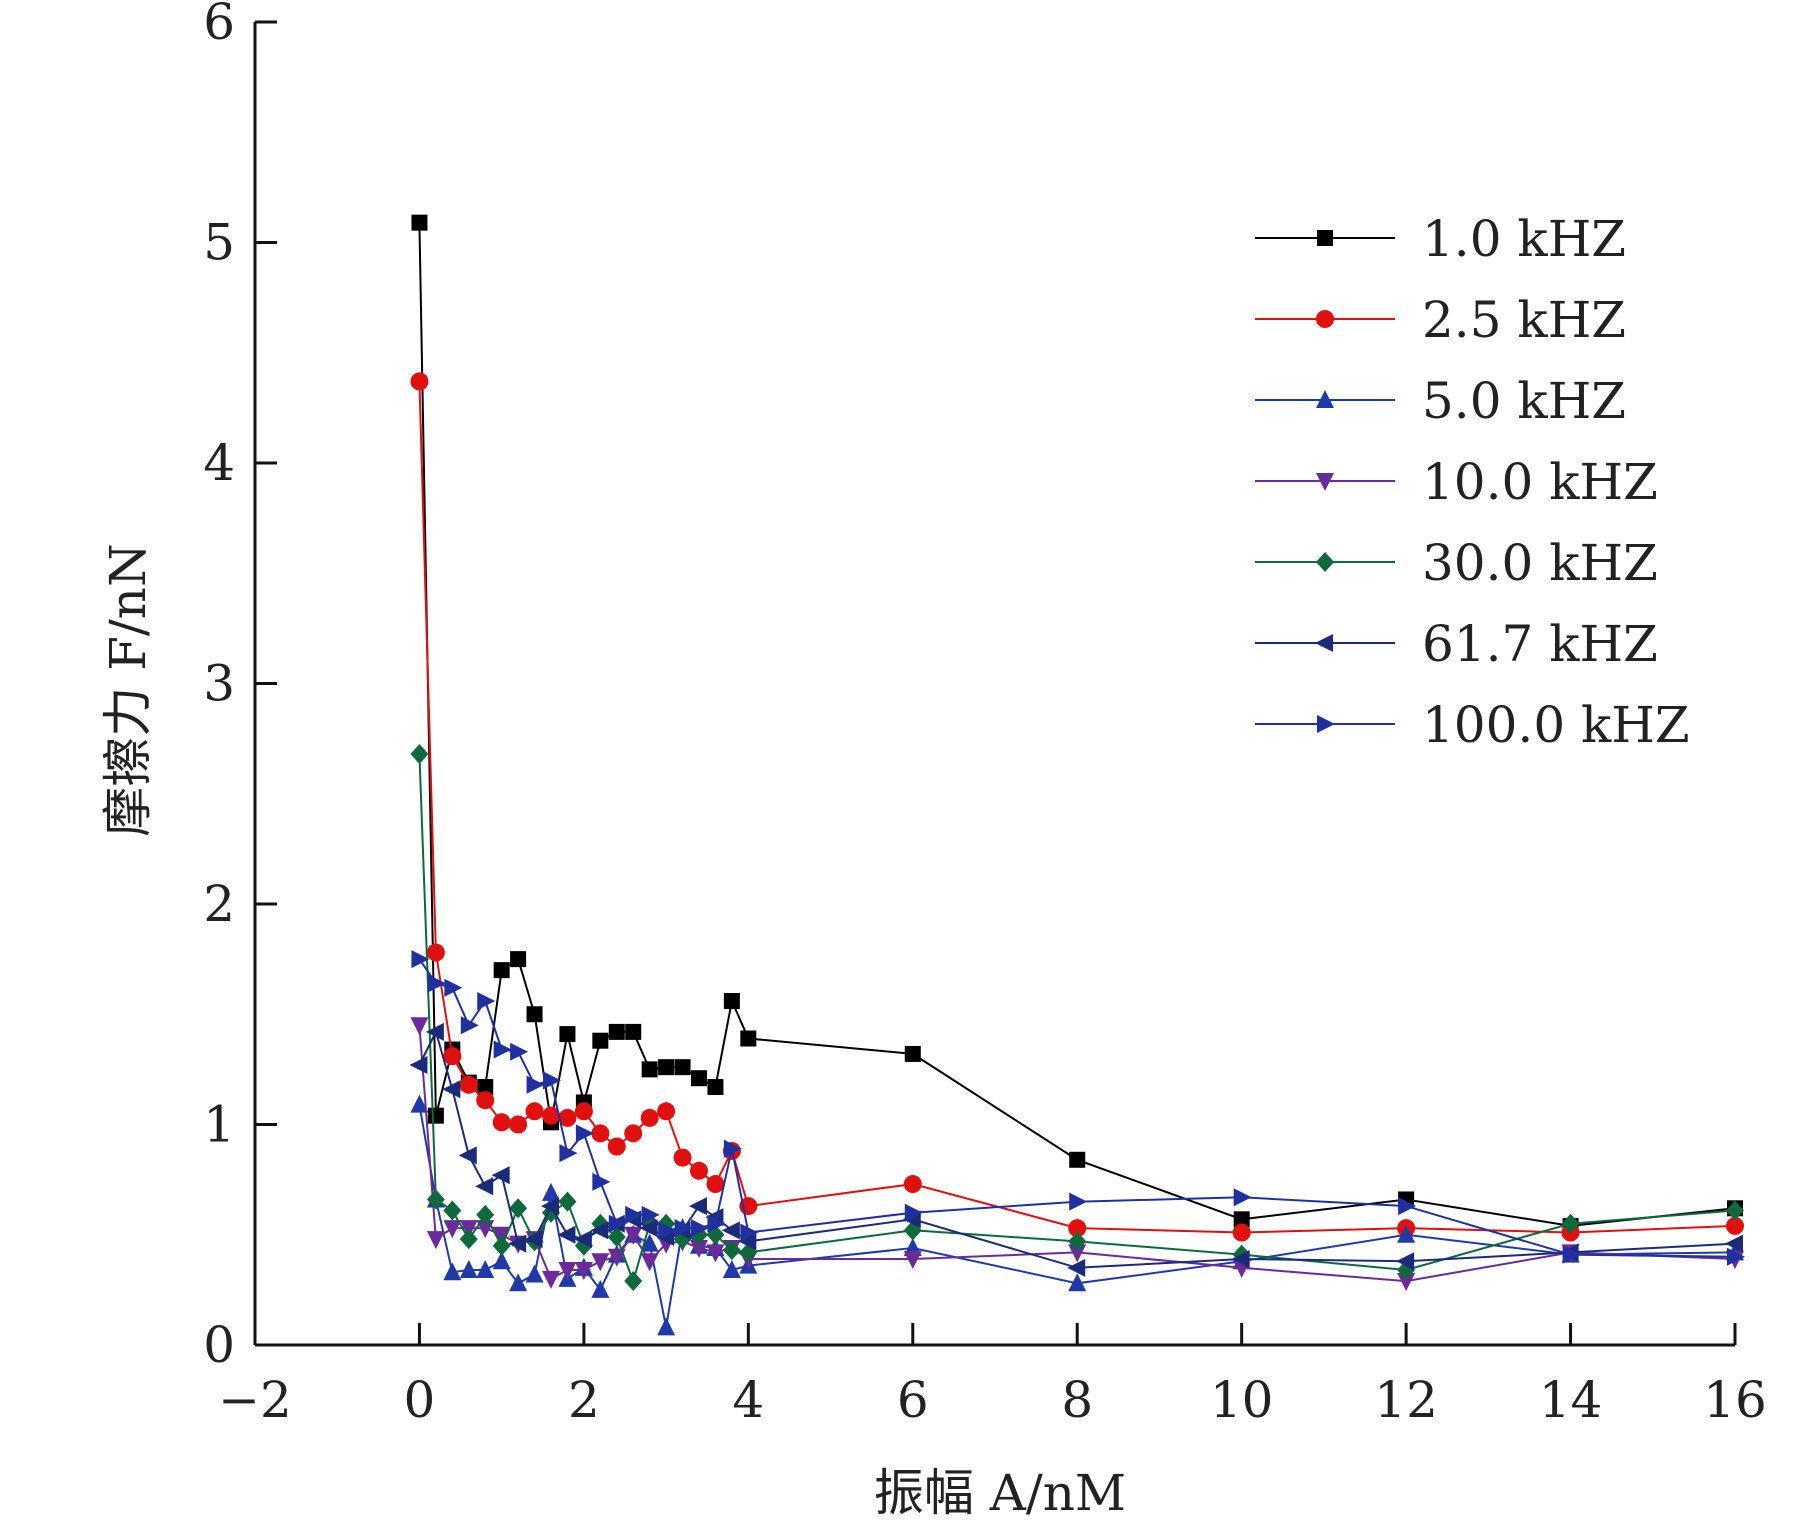 The image size is (1819, 1522). I want to click on legend-item: 10.0 kHZ, so click(1456, 482).